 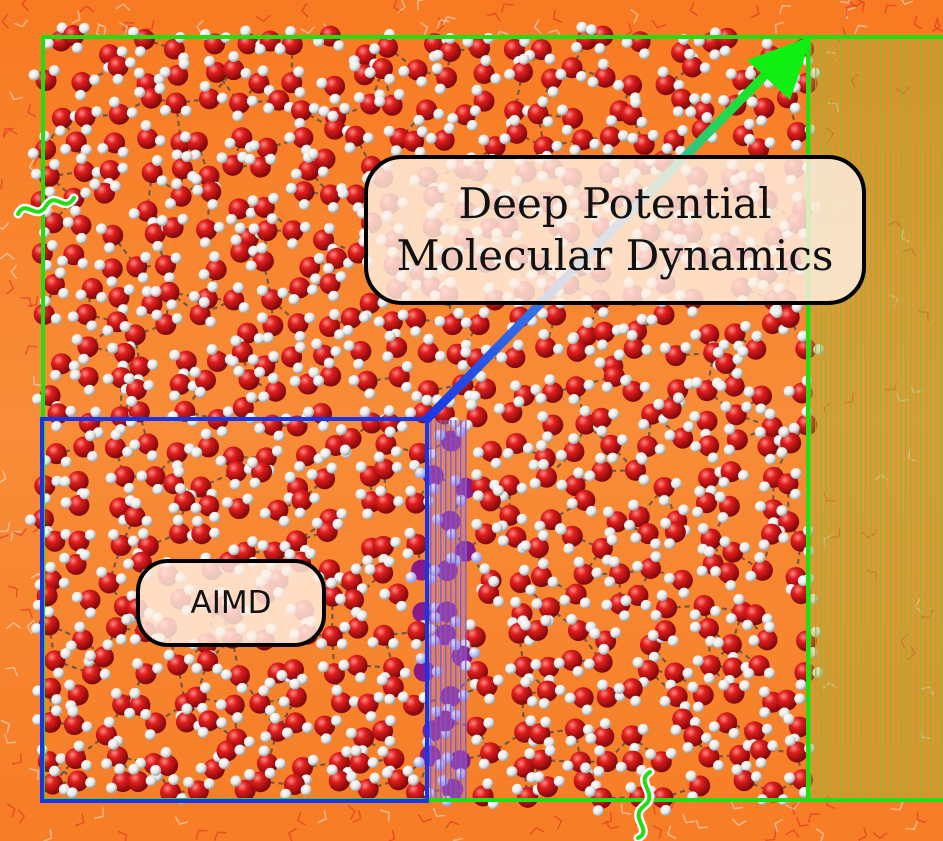 I want to click on periodic-image-strip-aimd, so click(x=447, y=610).